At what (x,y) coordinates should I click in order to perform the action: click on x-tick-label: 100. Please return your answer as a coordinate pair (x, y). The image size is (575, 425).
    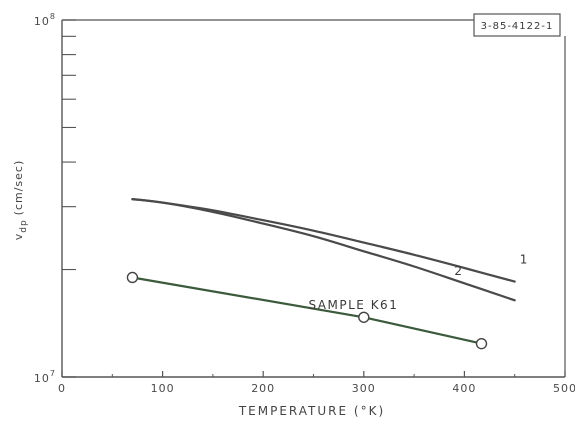
    Looking at the image, I should click on (163, 388).